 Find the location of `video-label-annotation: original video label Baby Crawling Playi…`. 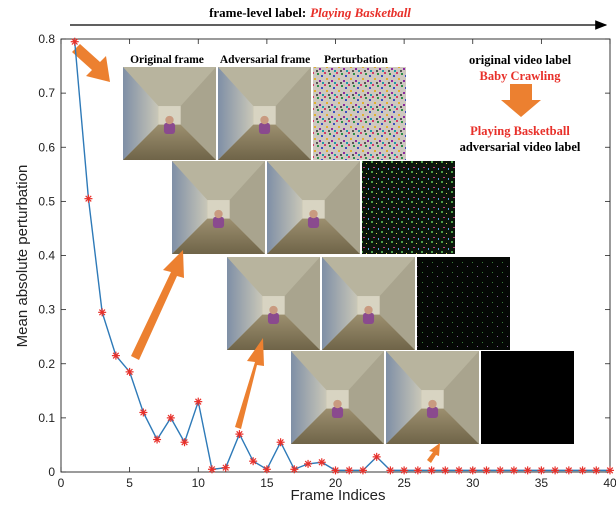

video-label-annotation: original video label Baby Crawling Playi… is located at coordinates (520, 103).